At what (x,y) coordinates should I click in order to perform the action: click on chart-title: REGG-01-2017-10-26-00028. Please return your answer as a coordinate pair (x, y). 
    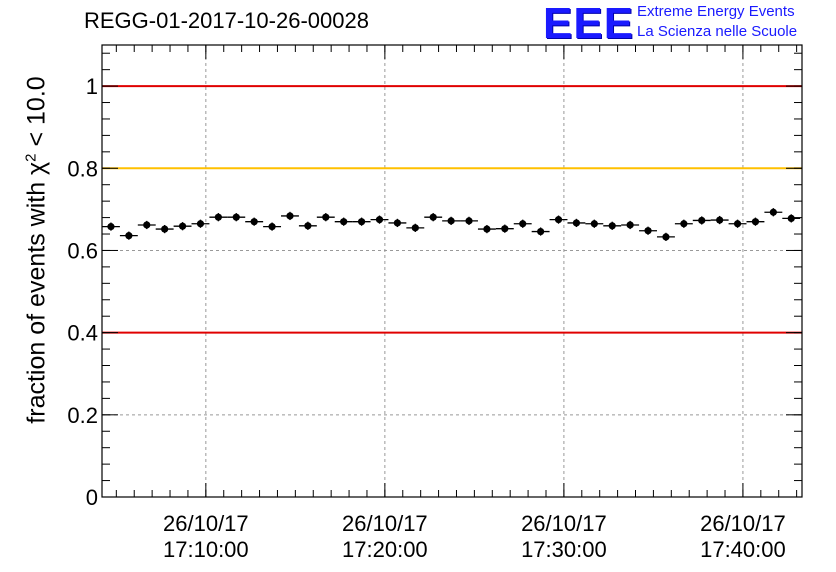
    Looking at the image, I should click on (226, 20).